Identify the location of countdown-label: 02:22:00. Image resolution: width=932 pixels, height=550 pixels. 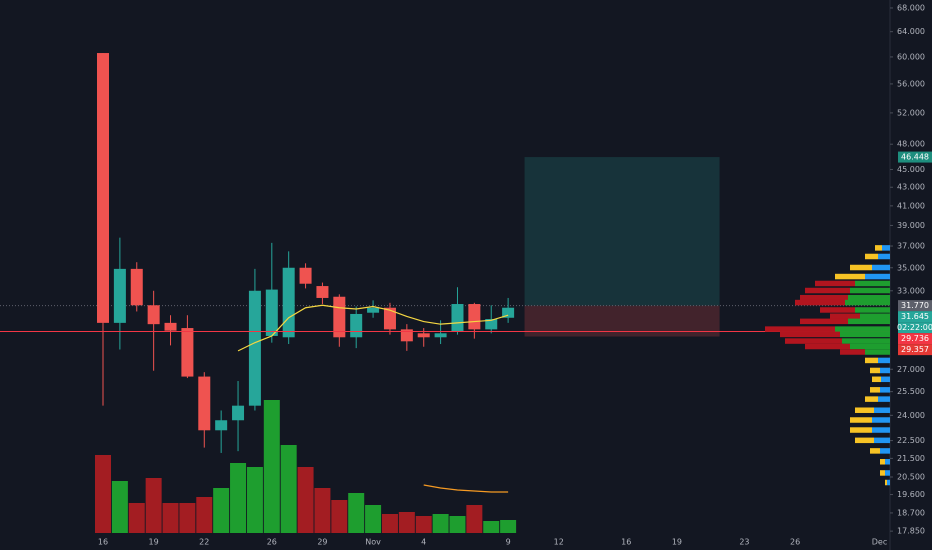
(914, 327).